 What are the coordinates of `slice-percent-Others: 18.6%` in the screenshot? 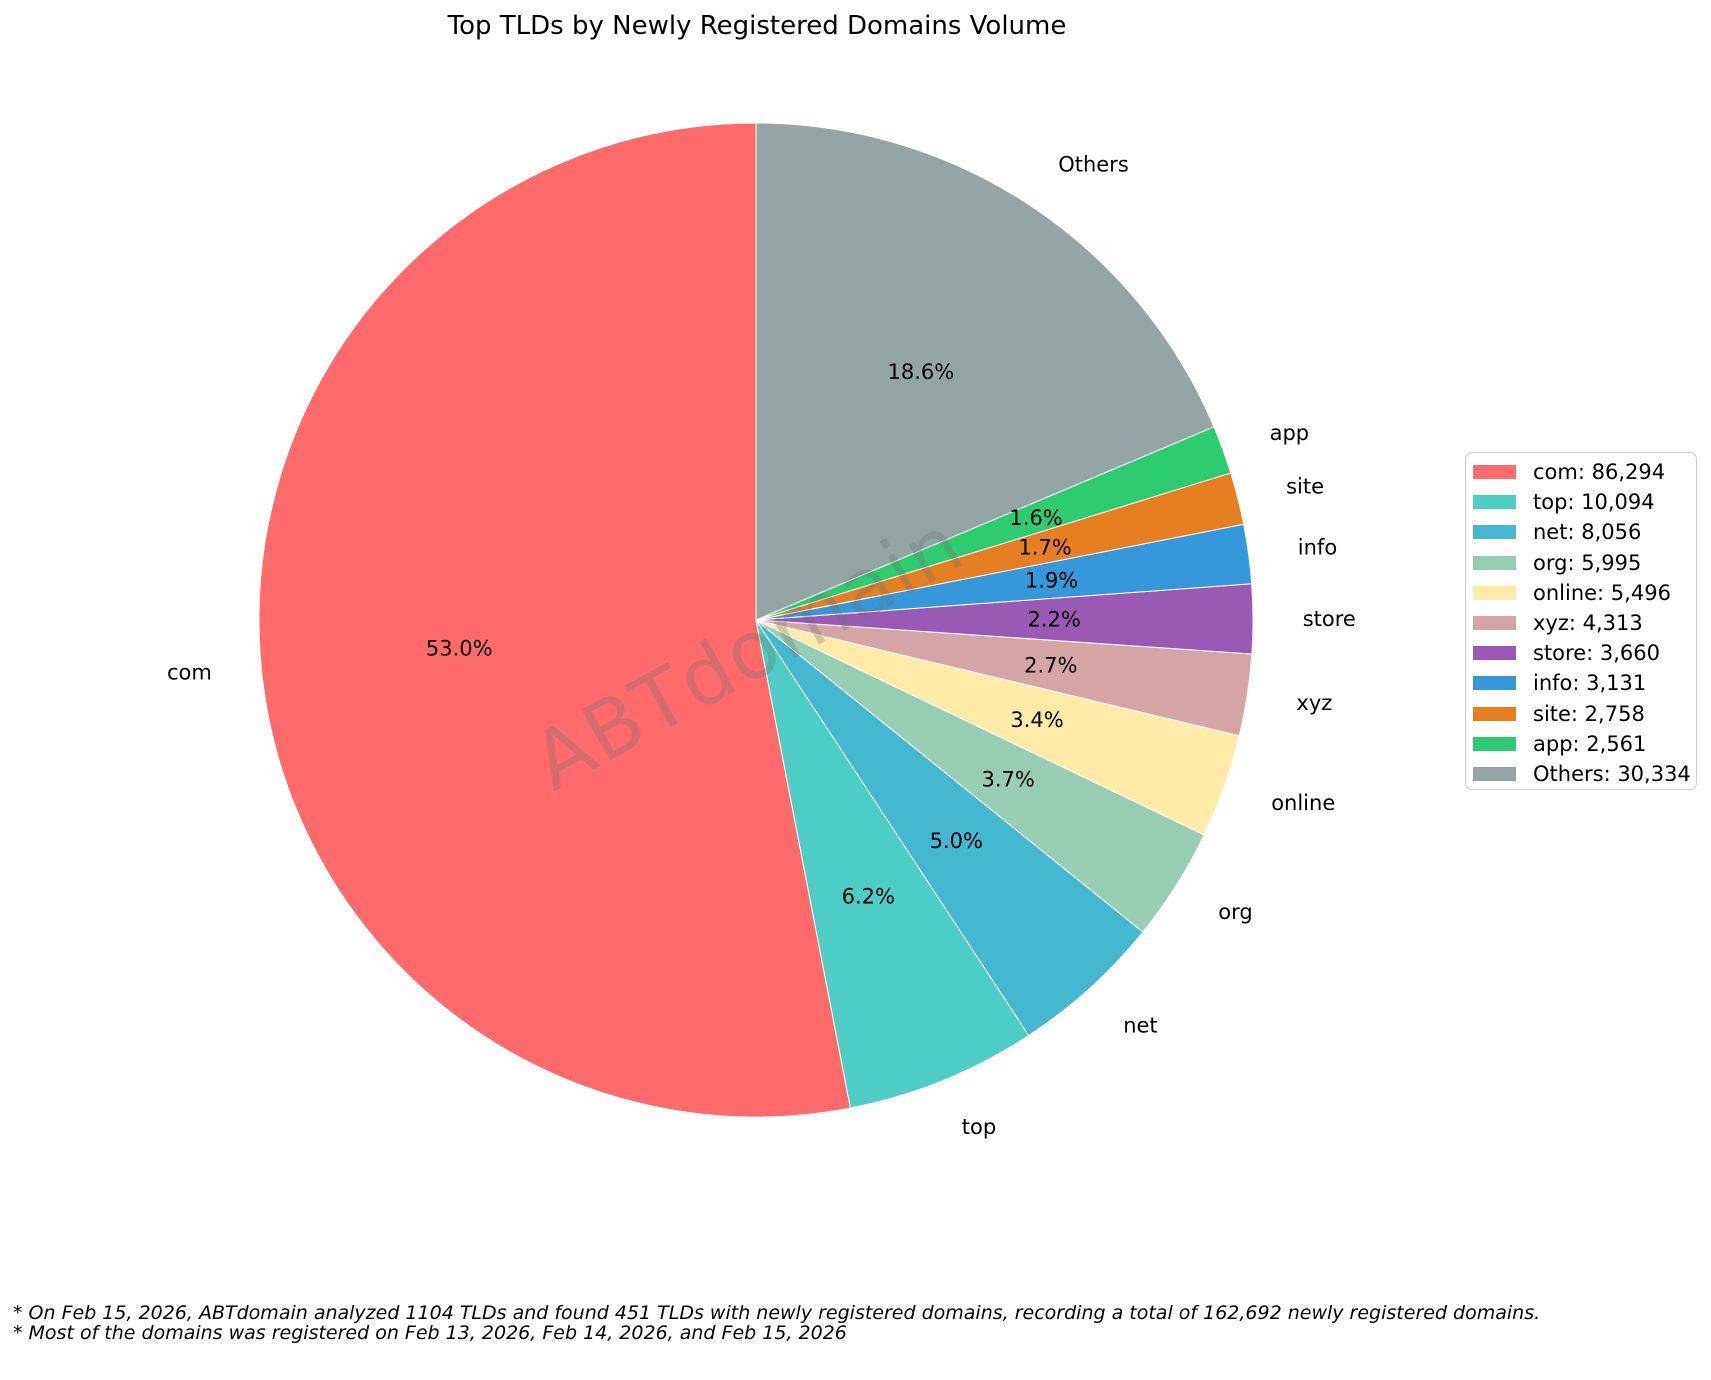 It's located at (921, 372).